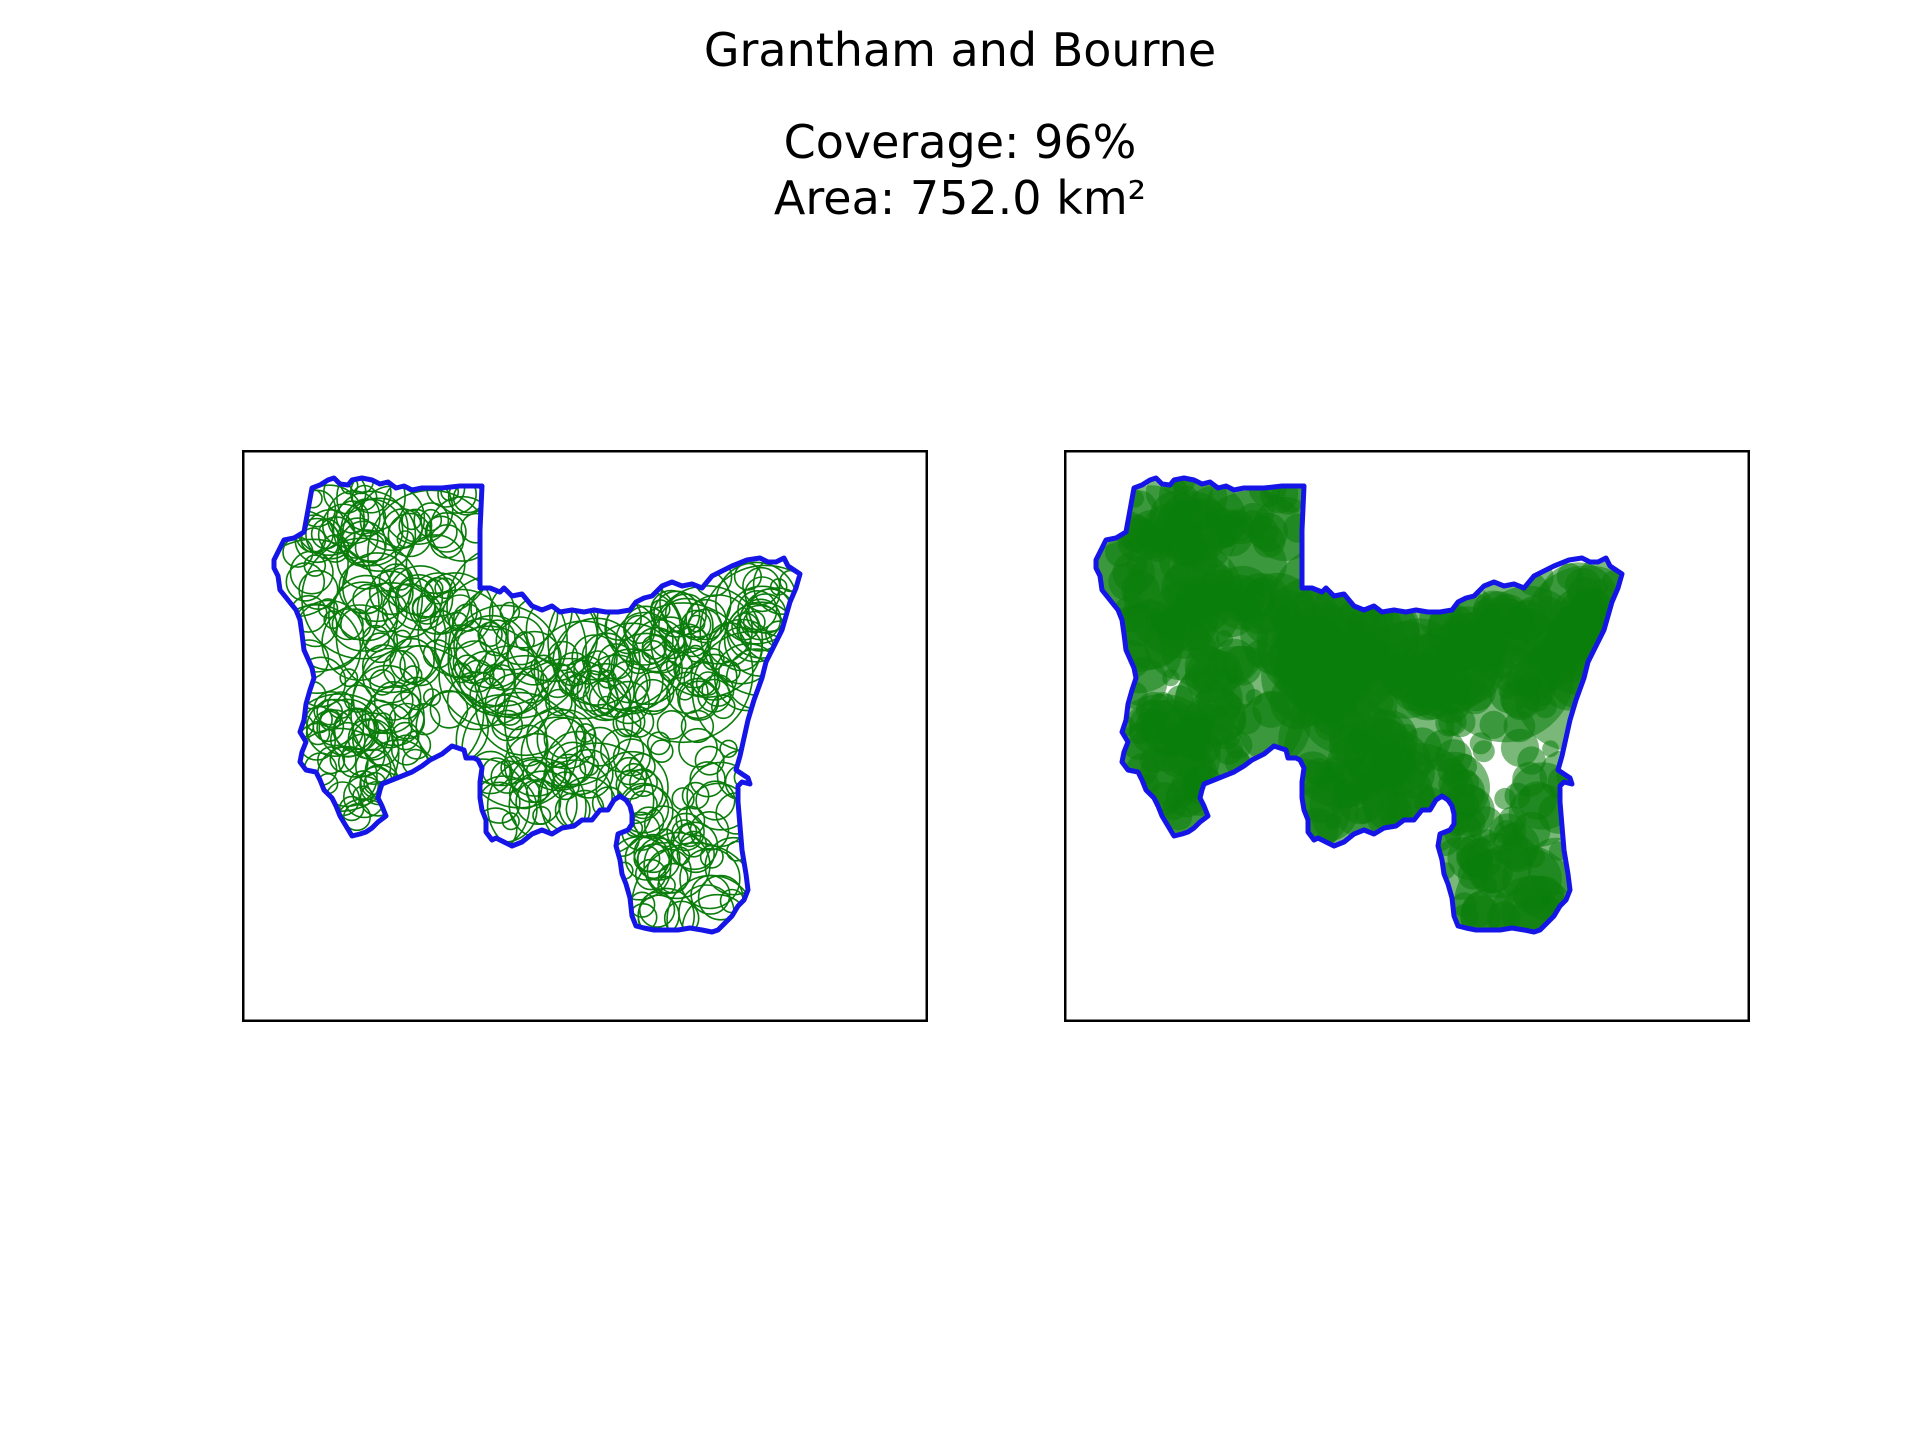 The image size is (1920, 1440). I want to click on area-text: Area: 752.0 km², so click(960, 198).